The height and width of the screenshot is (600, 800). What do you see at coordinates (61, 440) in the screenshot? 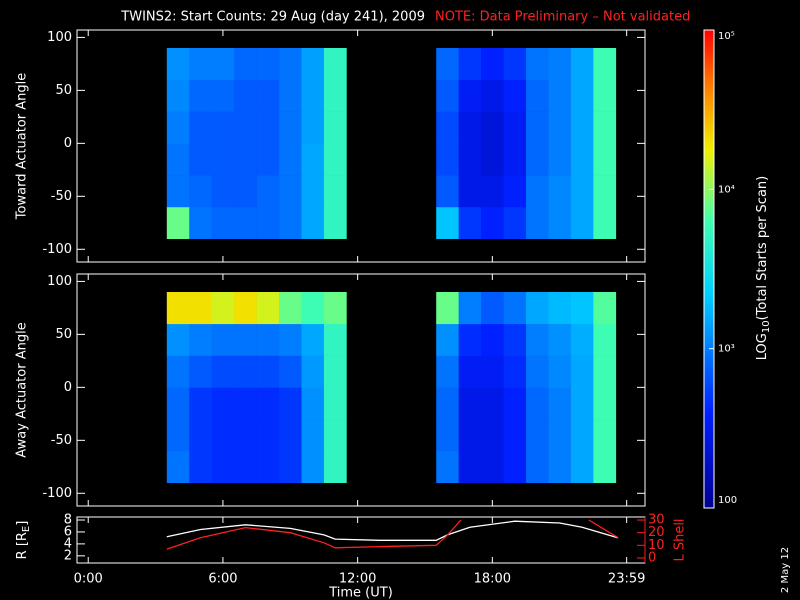
I see `y-tick-label: -50` at bounding box center [61, 440].